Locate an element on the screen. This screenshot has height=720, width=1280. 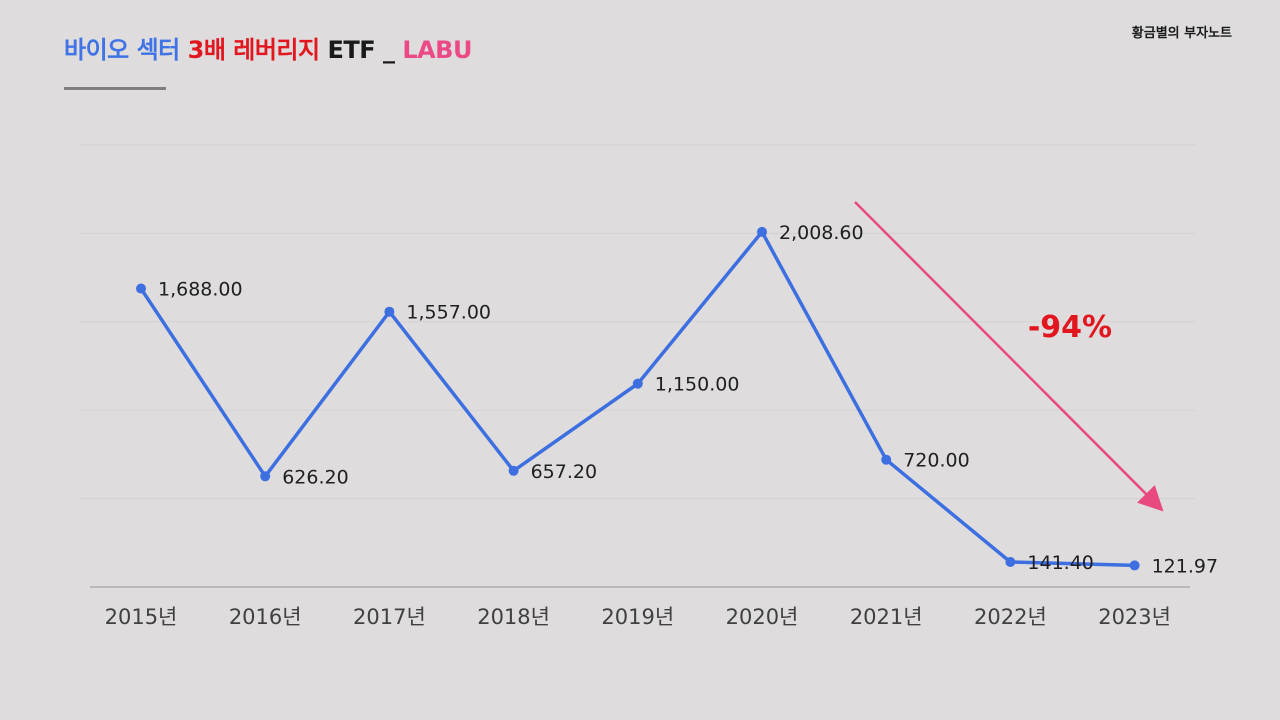
x-tick-label: 2020년 is located at coordinates (762, 617).